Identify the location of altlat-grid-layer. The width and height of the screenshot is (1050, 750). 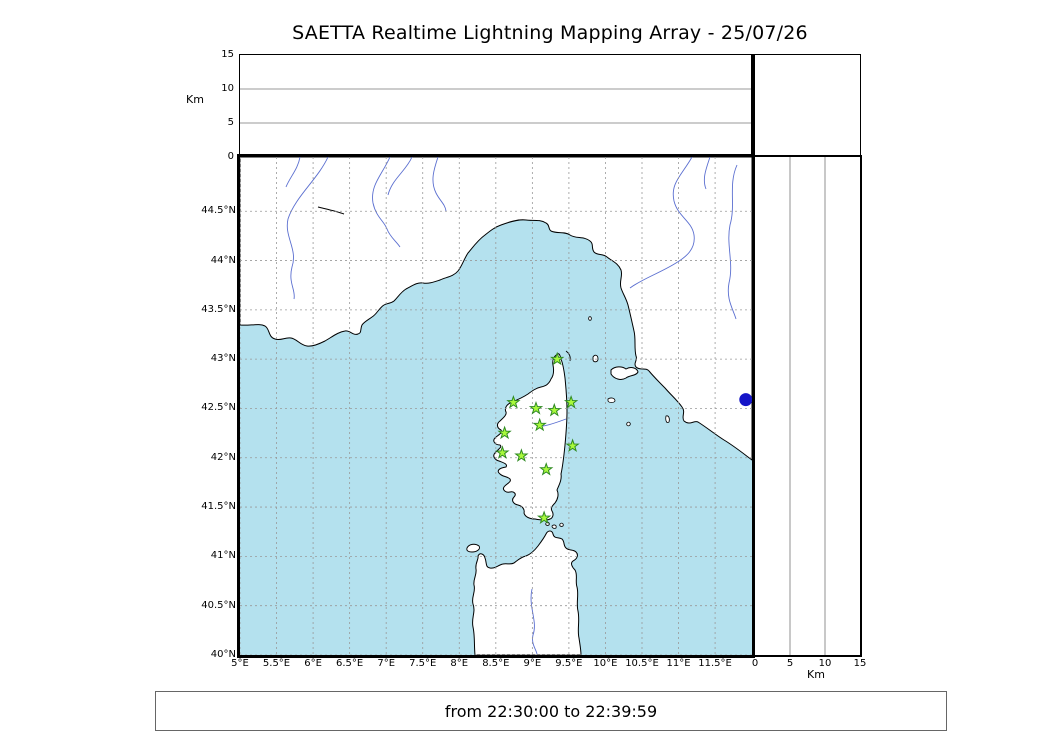
(807, 406).